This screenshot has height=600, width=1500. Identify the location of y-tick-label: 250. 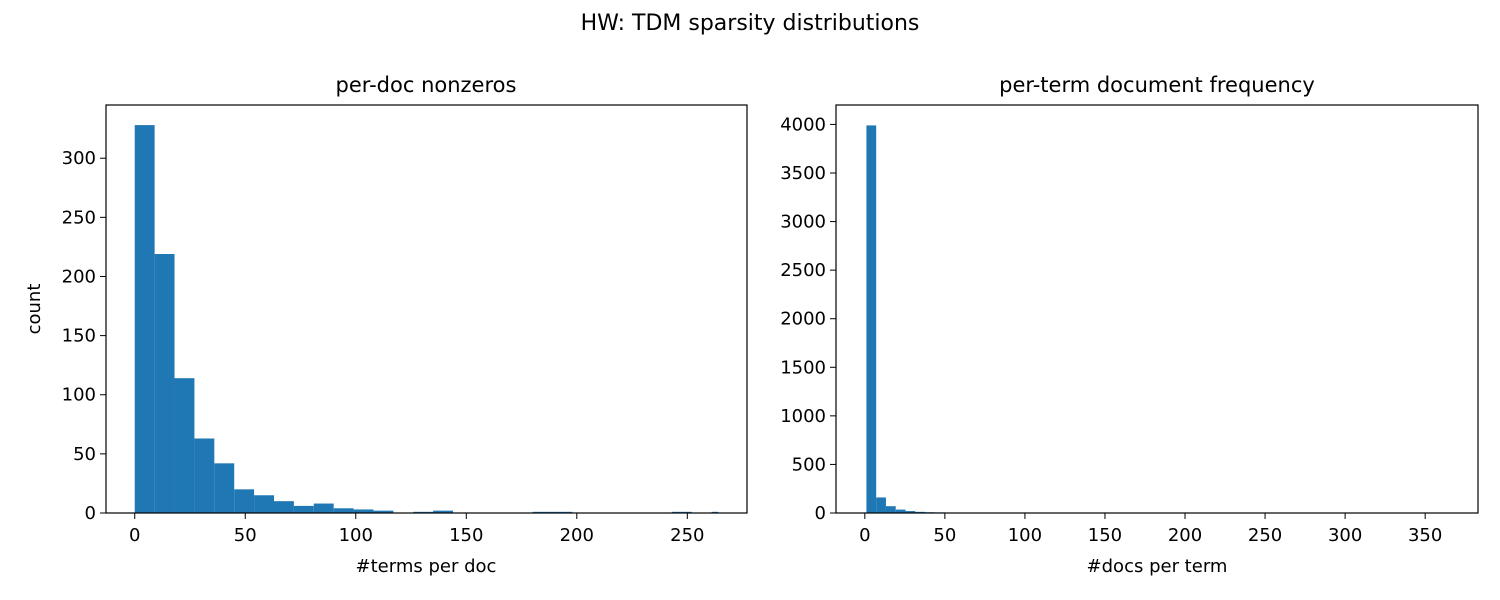
(79, 217).